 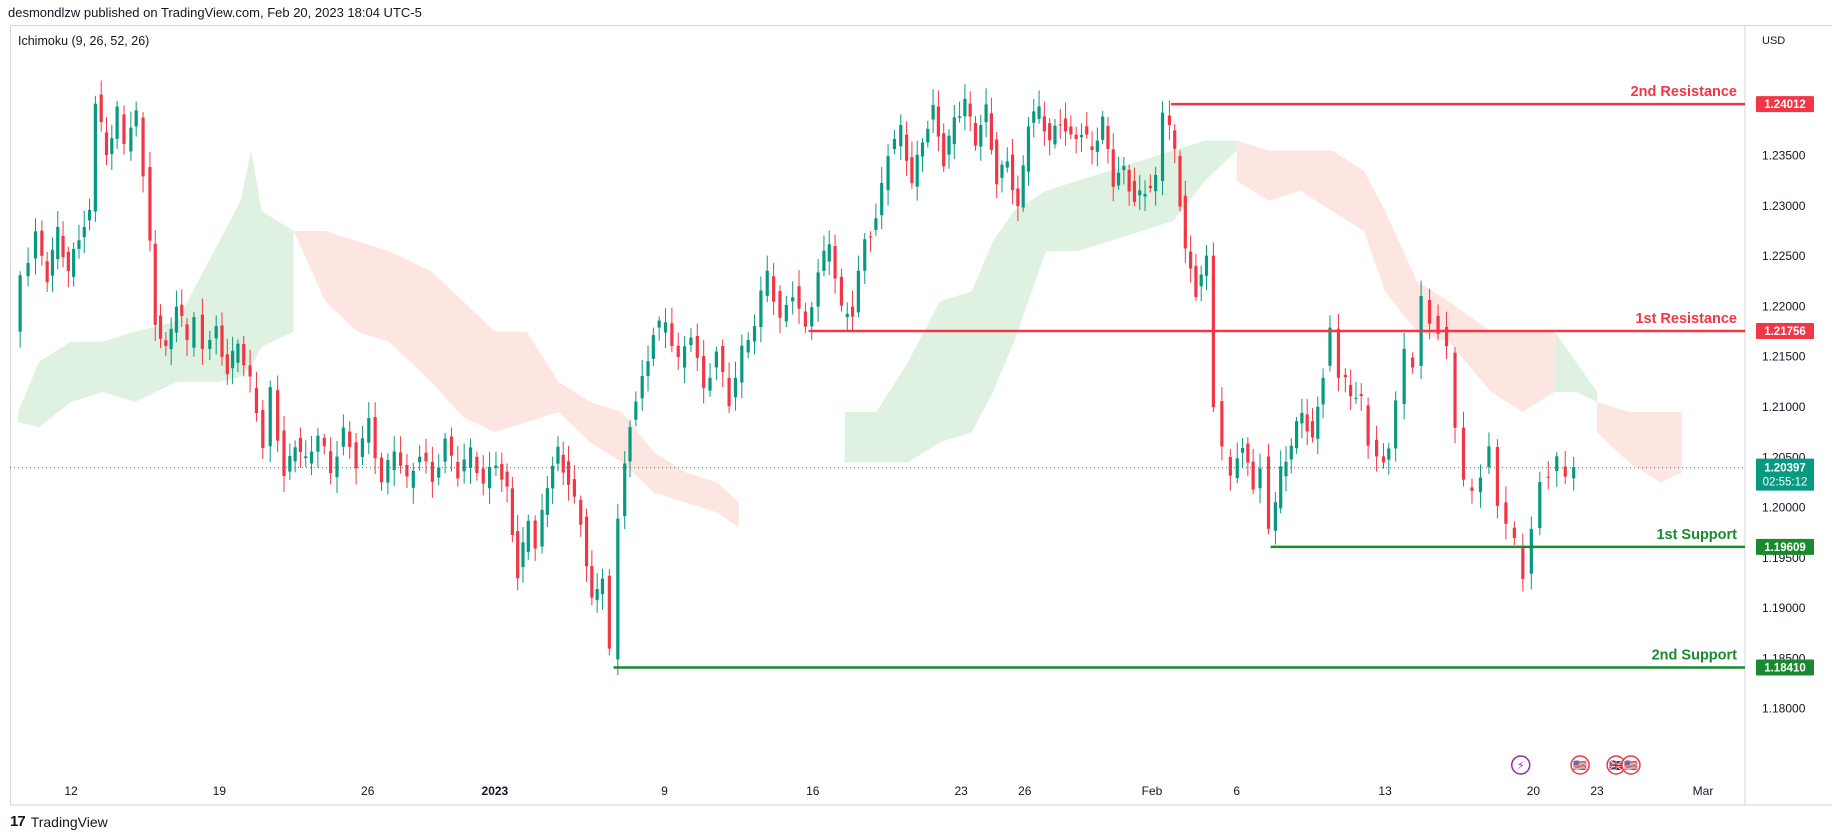 What do you see at coordinates (1695, 655) in the screenshot?
I see `level-name: 2nd Support` at bounding box center [1695, 655].